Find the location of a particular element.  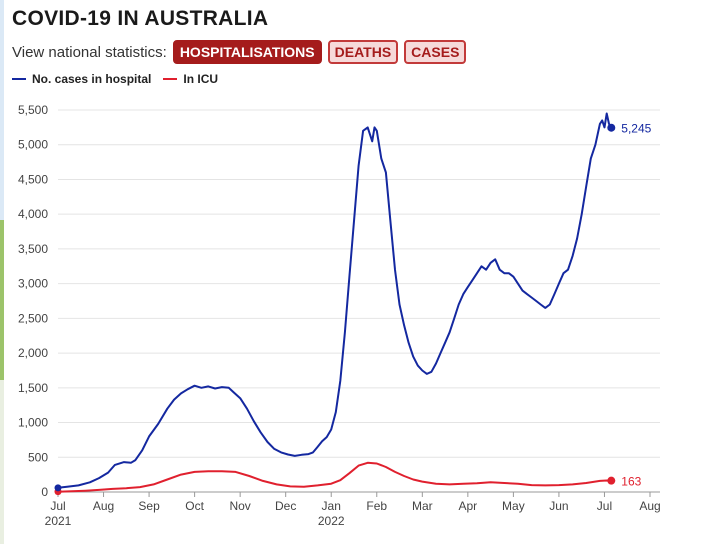

y-tick-label: 2,000 is located at coordinates (33, 353).